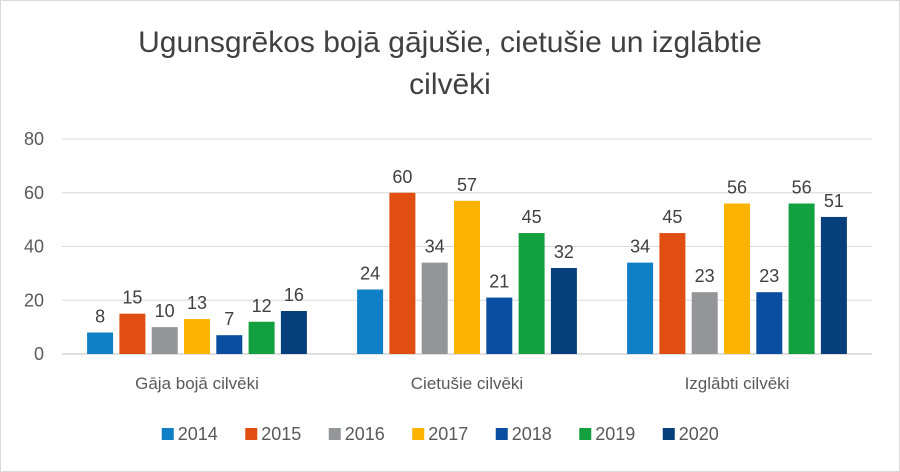  I want to click on category-label: Gāja bojā cilvēki, so click(197, 383).